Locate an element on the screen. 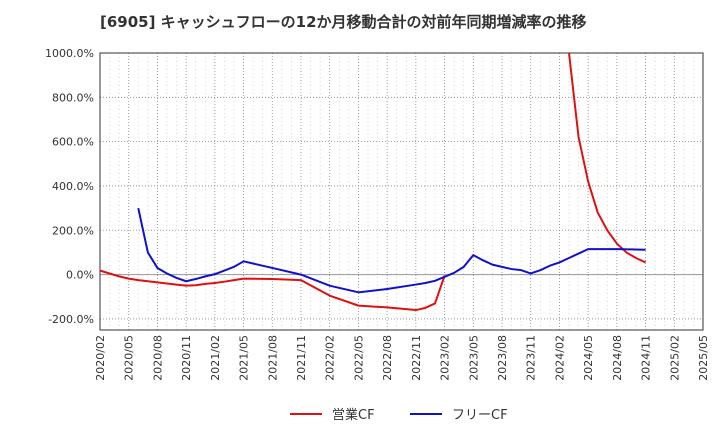 Image resolution: width=720 pixels, height=440 pixels. y-tick-label: -200.0% is located at coordinates (71, 319).